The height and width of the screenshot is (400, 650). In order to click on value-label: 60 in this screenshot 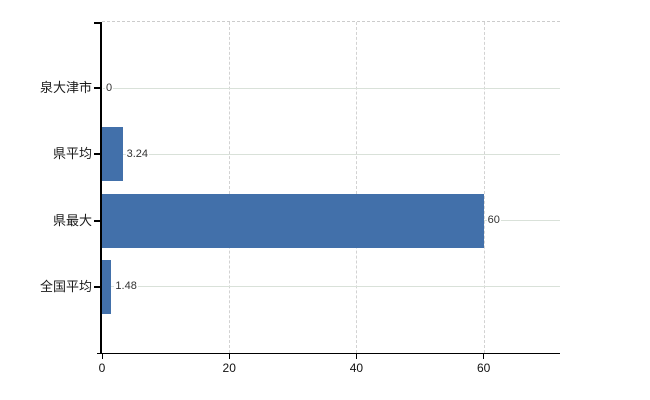, I will do `click(493, 221)`.